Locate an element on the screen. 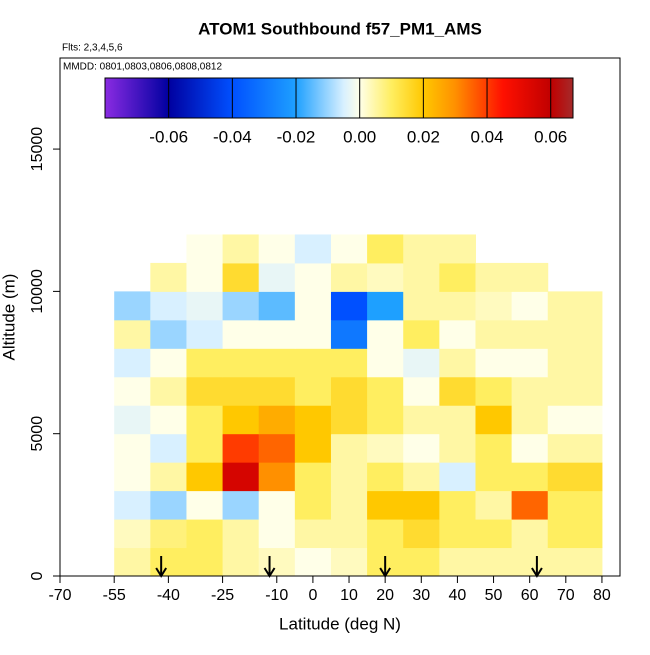 The width and height of the screenshot is (650, 655). x-tick-label: 20 is located at coordinates (385, 595).